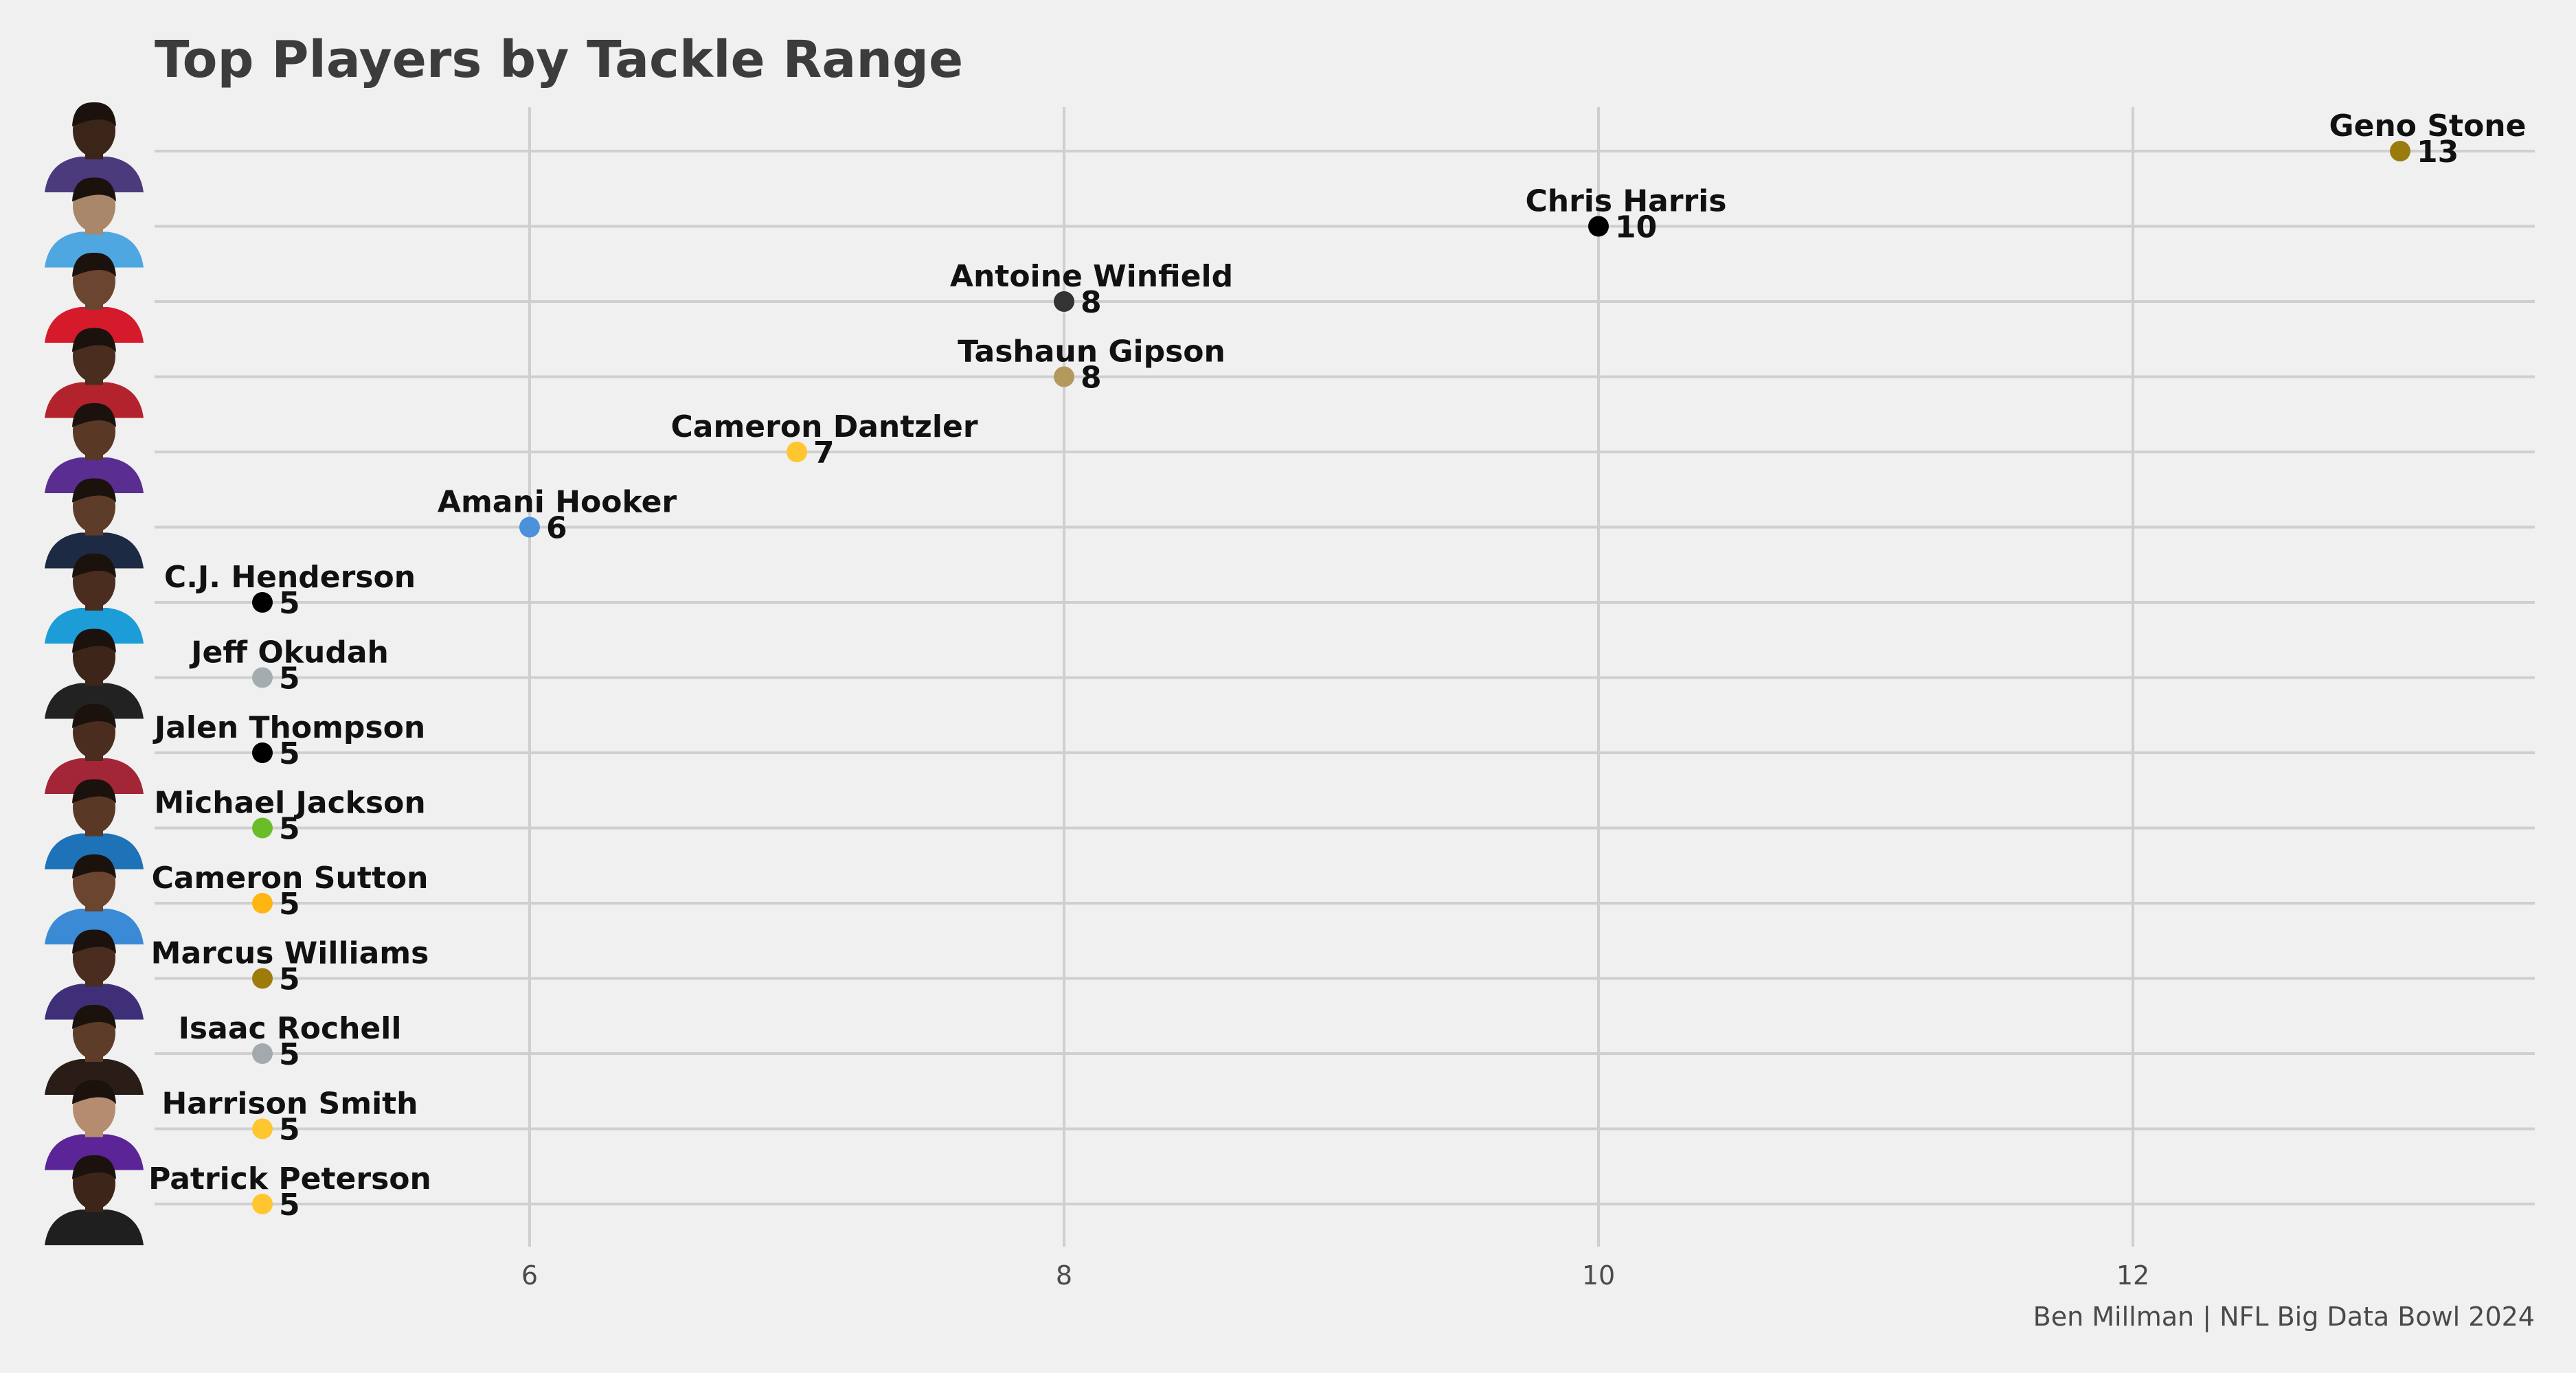 The width and height of the screenshot is (2576, 1373). Describe the element at coordinates (289, 753) in the screenshot. I see `value-label-jalen-thompson: 5` at that location.